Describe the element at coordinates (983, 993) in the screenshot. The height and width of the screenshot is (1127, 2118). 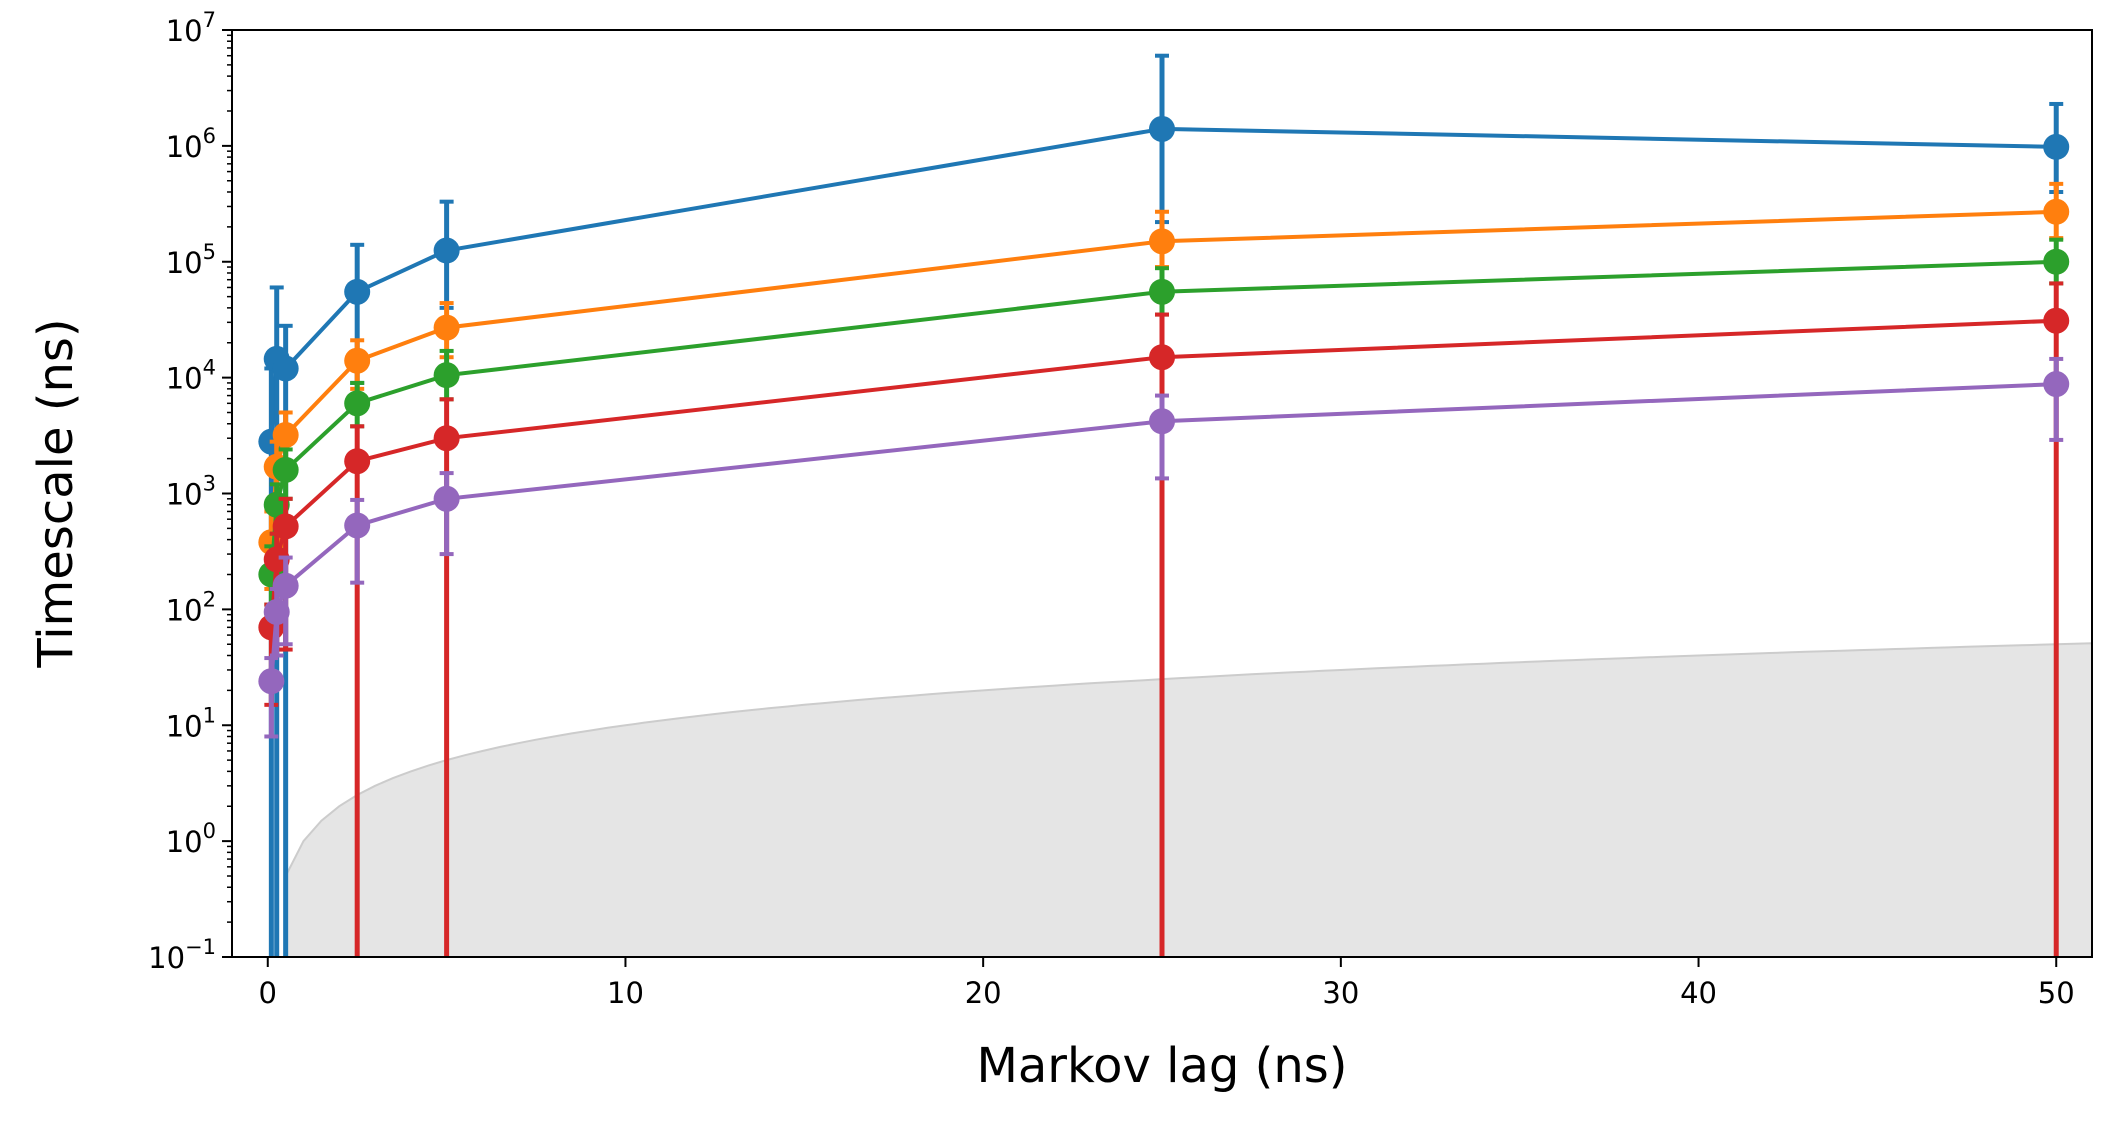
I see `x-tick-label: 20` at that location.